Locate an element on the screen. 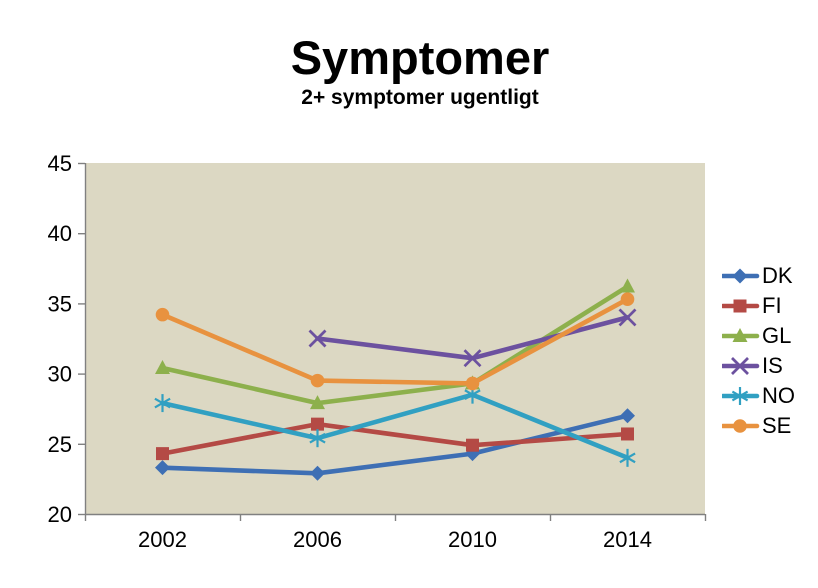 Image resolution: width=818 pixels, height=588 pixels. series-GL-marker-2006 is located at coordinates (317, 402).